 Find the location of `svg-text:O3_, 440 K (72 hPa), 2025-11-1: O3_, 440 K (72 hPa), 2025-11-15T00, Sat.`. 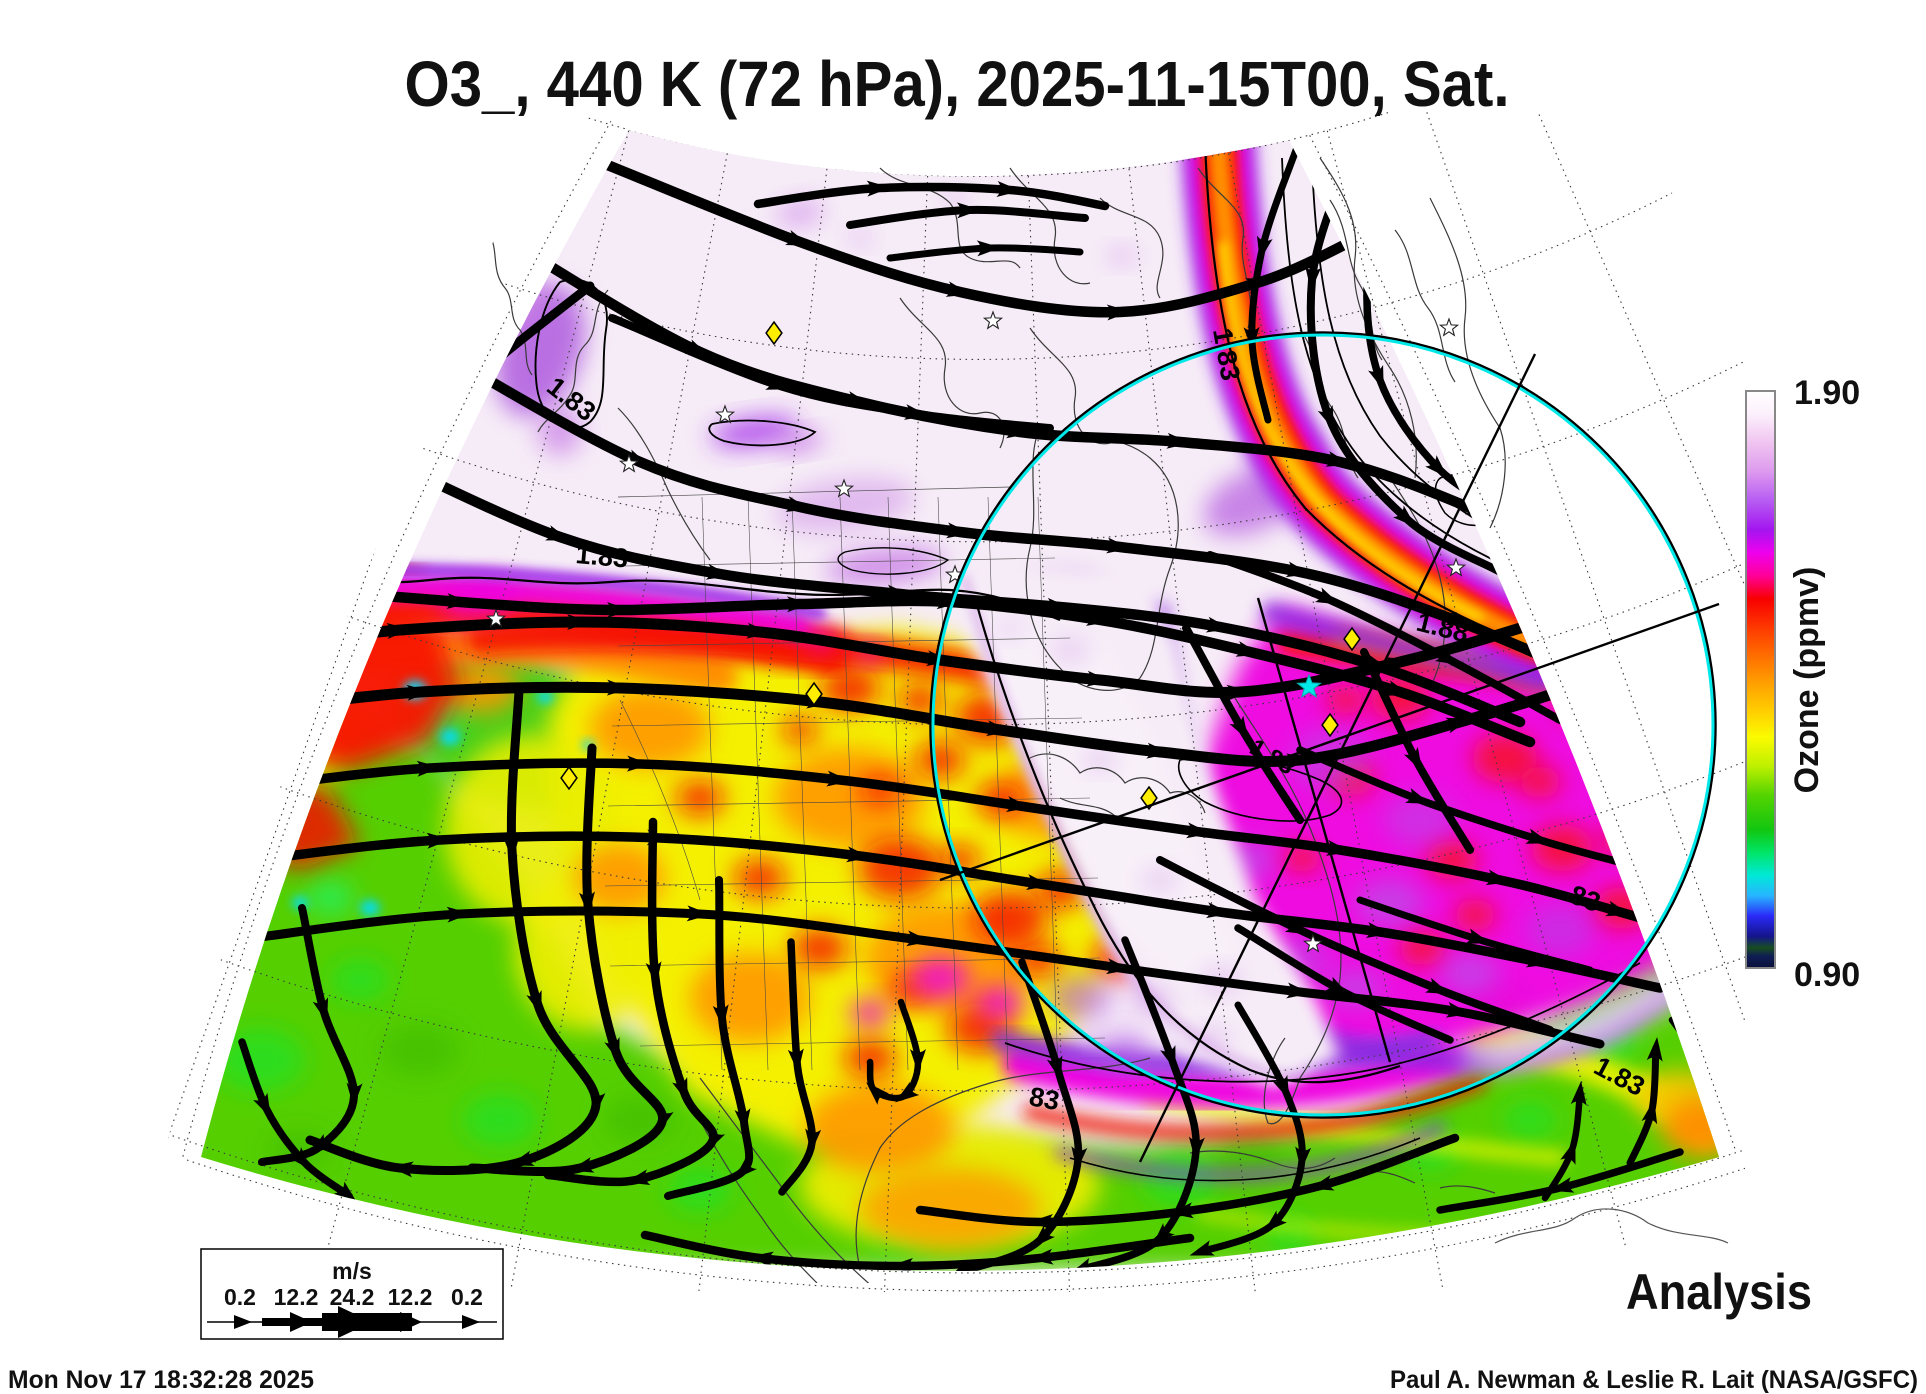

svg-text:O3_, 440 K (72 hPa), 2025-11-1: O3_, 440 K (72 hPa), 2025-11-15T00, Sat. is located at coordinates (957, 84).